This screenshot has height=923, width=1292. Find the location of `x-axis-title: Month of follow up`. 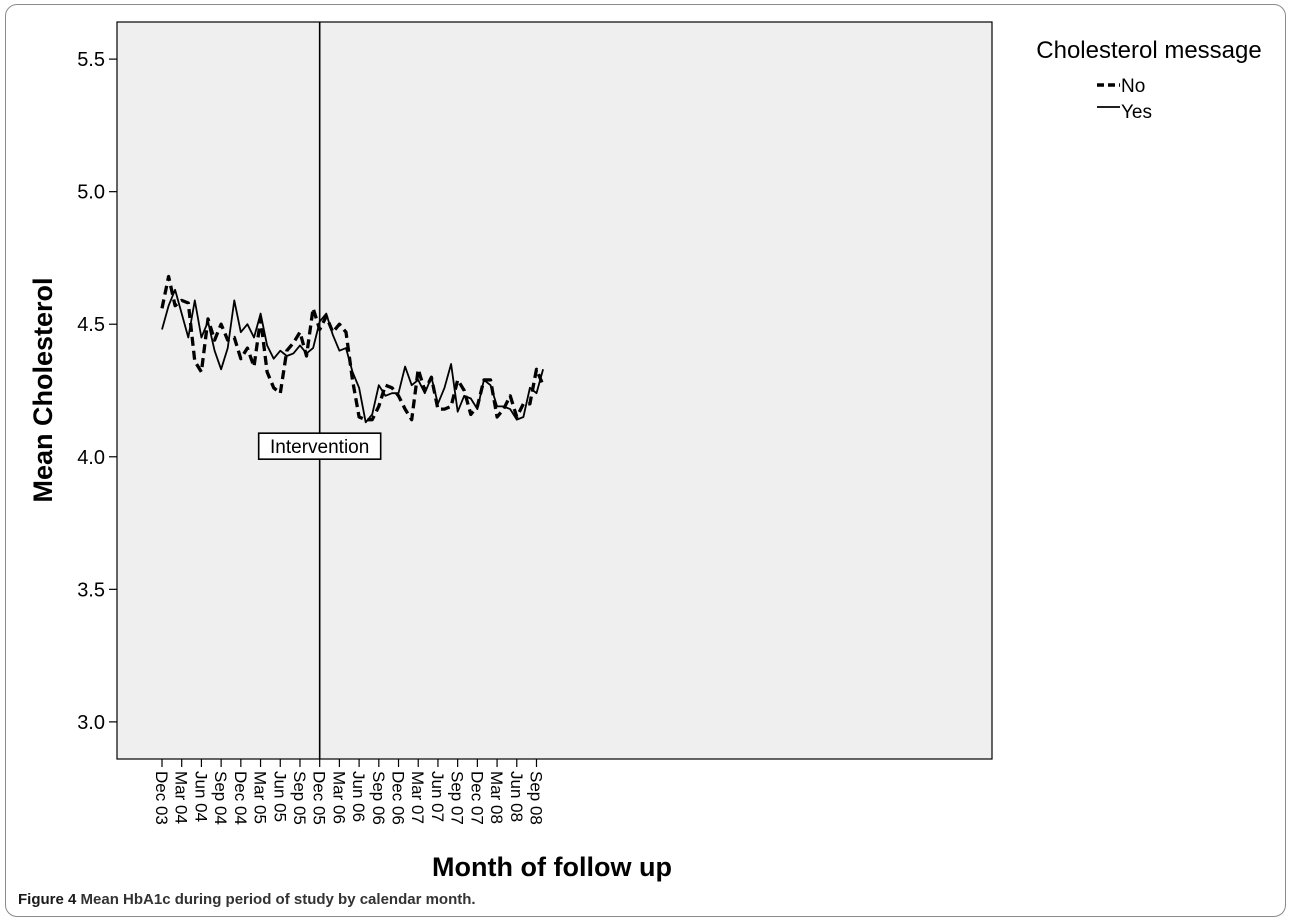

x-axis-title: Month of follow up is located at coordinates (552, 867).